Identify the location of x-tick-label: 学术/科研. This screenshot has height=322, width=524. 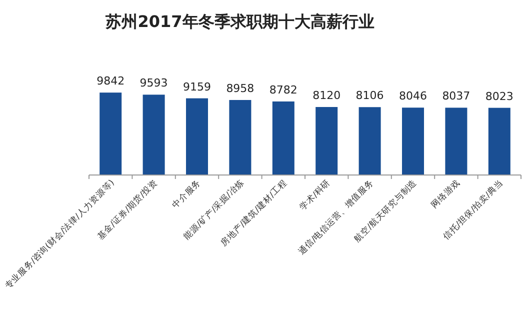
(315, 195).